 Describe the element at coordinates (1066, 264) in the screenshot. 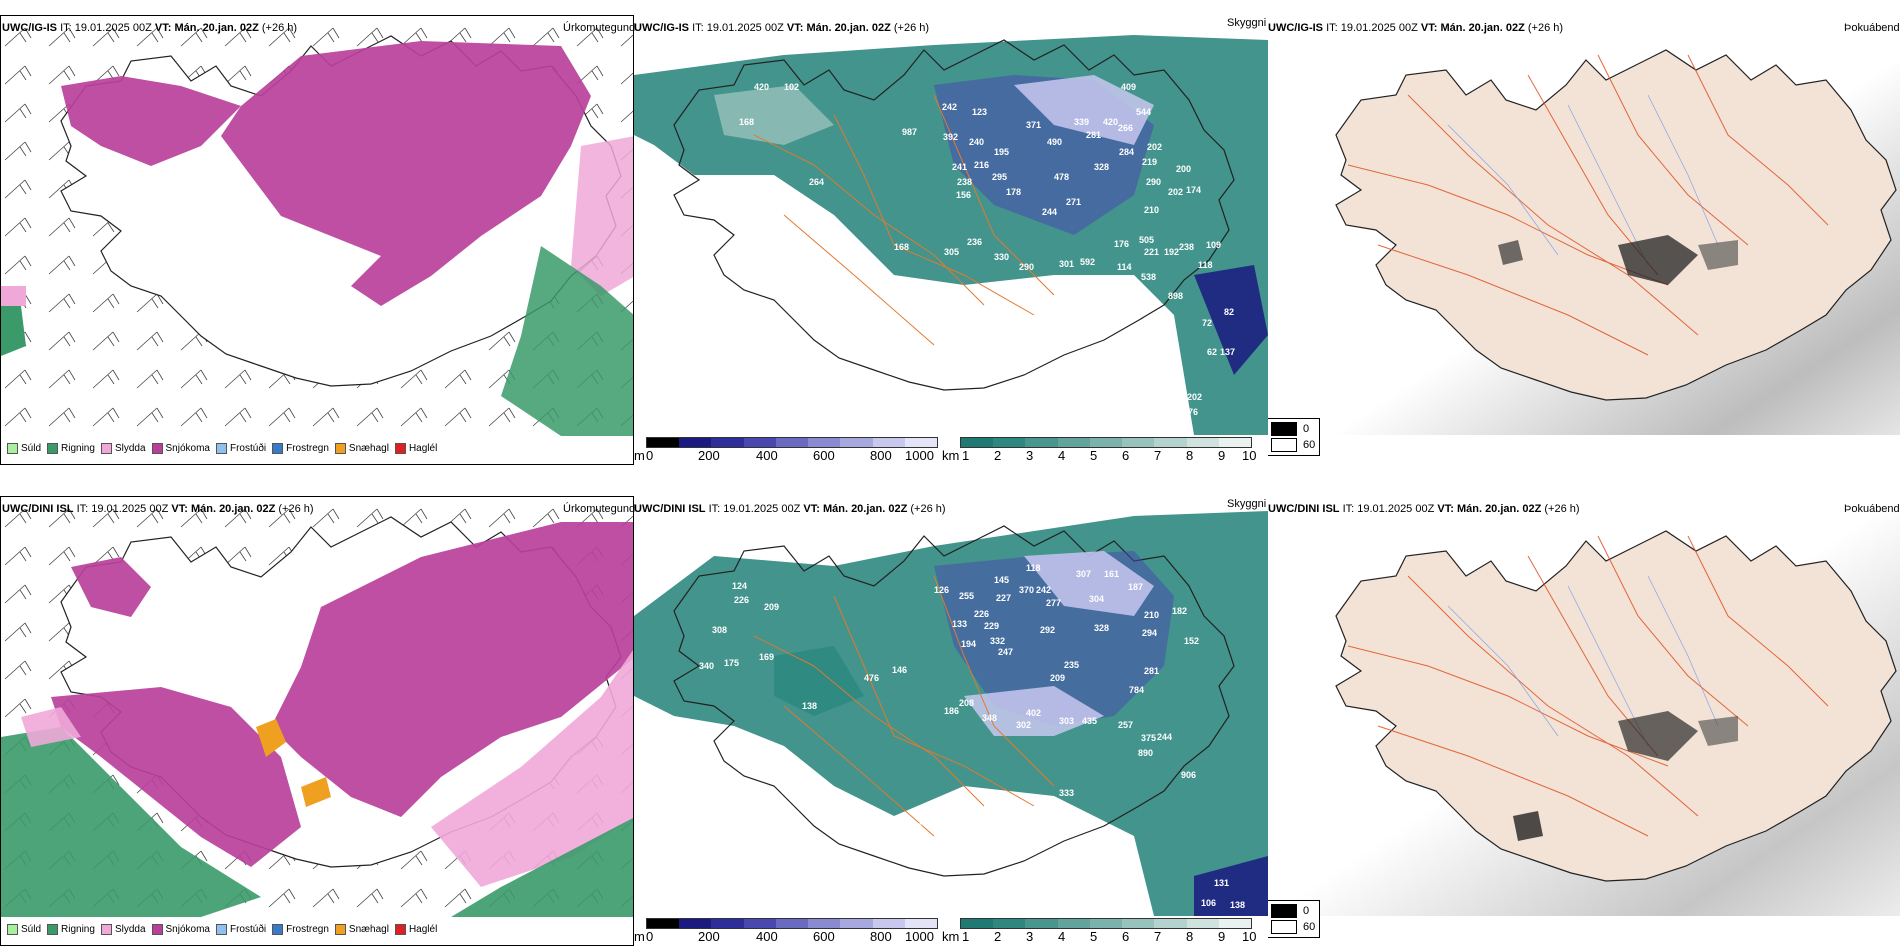

I see `svg-text: 301` at that location.